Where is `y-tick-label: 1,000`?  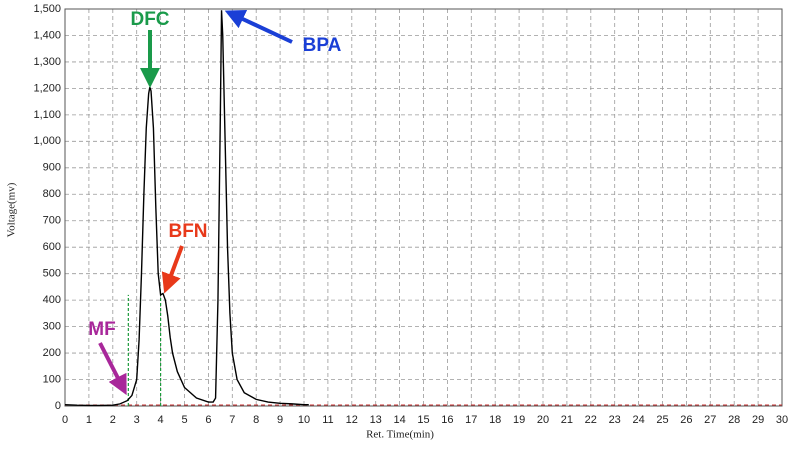
y-tick-label: 1,000 is located at coordinates (47, 141).